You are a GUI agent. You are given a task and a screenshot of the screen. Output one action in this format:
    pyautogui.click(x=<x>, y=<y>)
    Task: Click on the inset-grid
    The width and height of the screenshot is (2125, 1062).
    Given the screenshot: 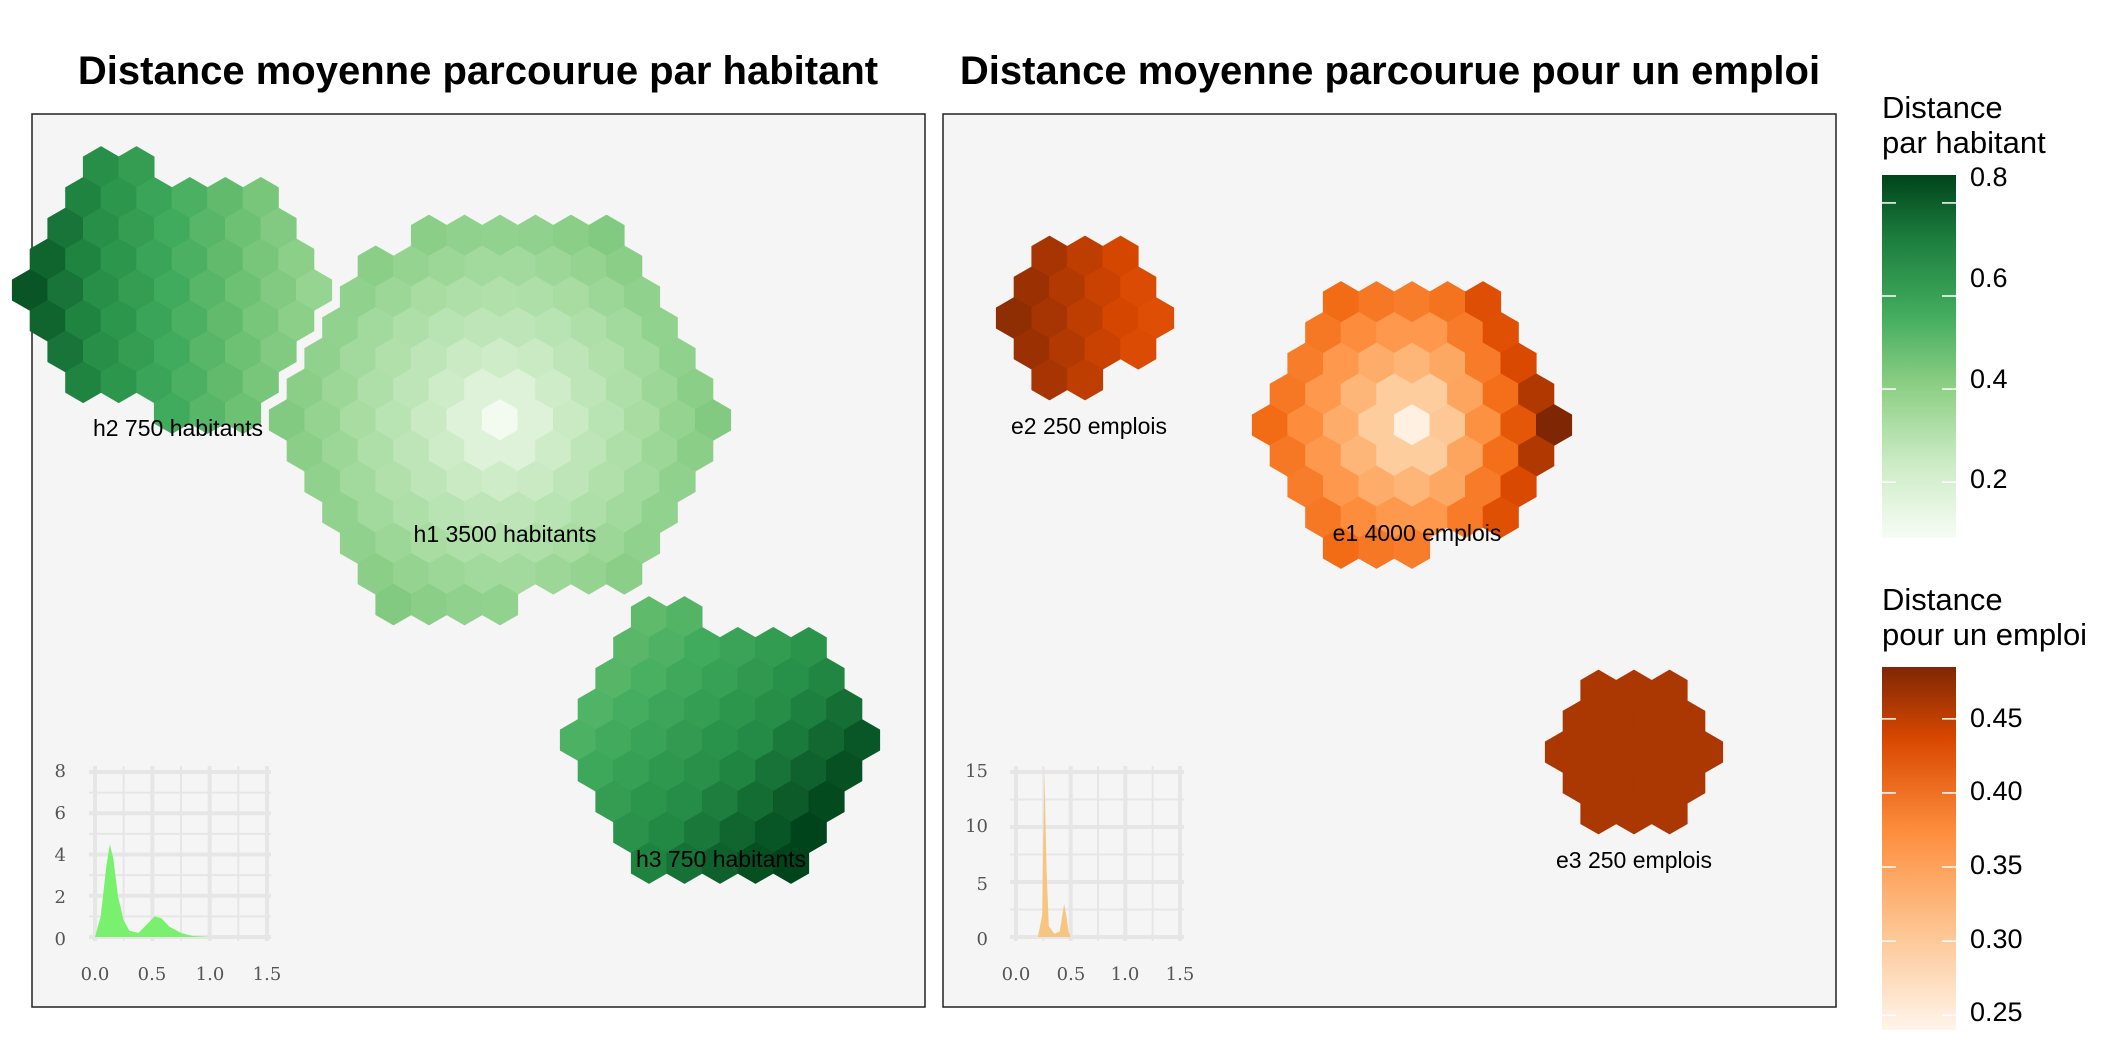 What is the action you would take?
    pyautogui.click(x=1097, y=853)
    